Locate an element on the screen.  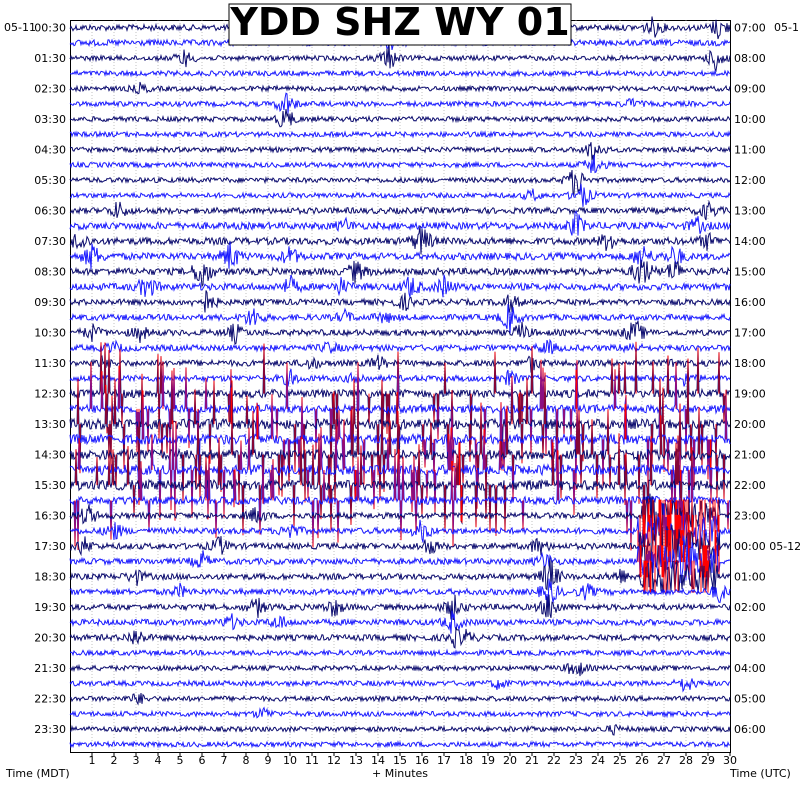
right-date-label: 05-1 is located at coordinates (786, 27).